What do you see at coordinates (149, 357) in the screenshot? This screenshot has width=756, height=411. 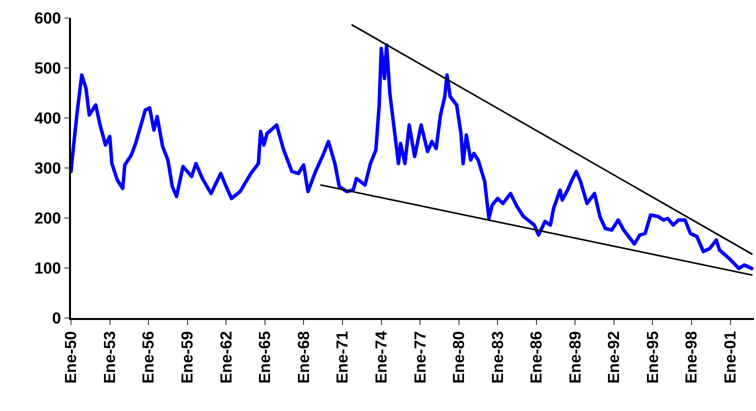 I see `x-tick-label: Ene-56` at bounding box center [149, 357].